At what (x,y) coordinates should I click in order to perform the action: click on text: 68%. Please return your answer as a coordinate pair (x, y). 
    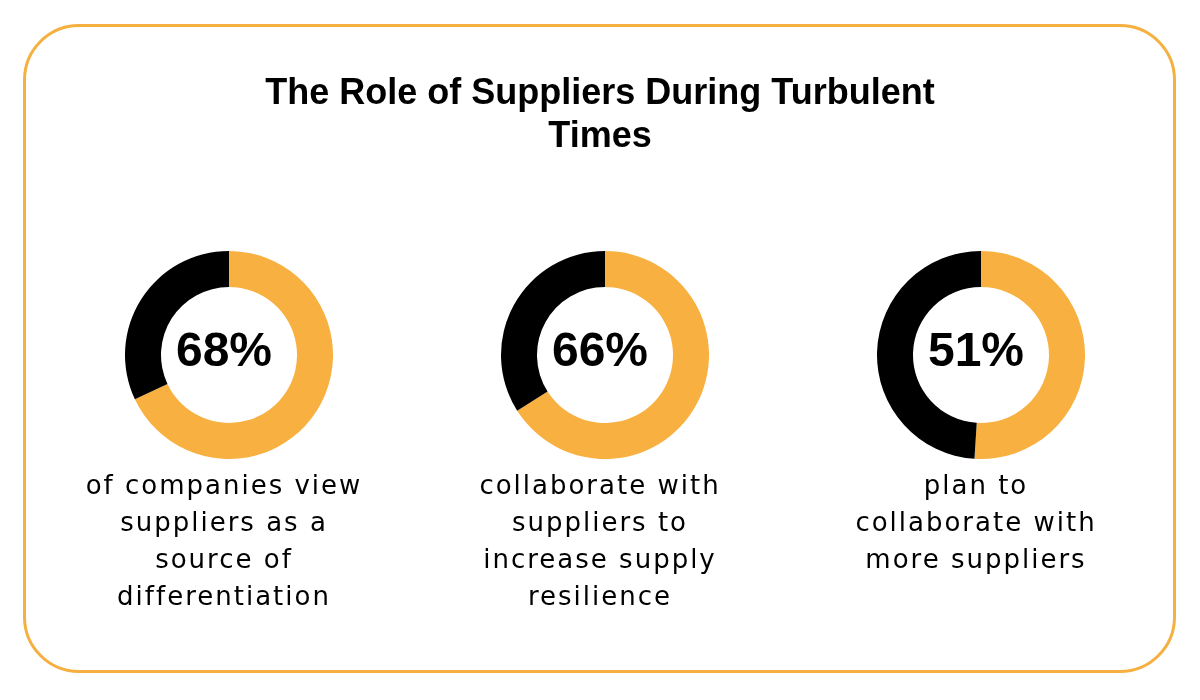
    Looking at the image, I should click on (224, 349).